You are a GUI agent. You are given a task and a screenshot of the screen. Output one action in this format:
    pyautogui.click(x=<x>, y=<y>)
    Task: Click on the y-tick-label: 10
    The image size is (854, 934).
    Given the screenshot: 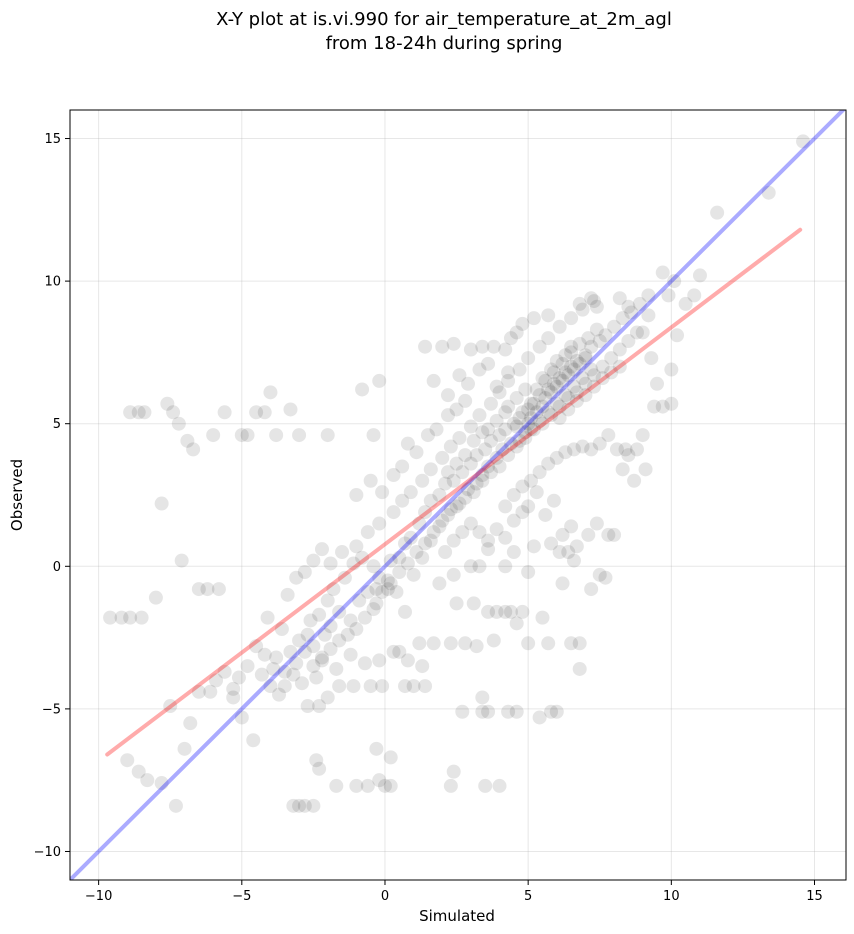 What is the action you would take?
    pyautogui.click(x=52, y=282)
    